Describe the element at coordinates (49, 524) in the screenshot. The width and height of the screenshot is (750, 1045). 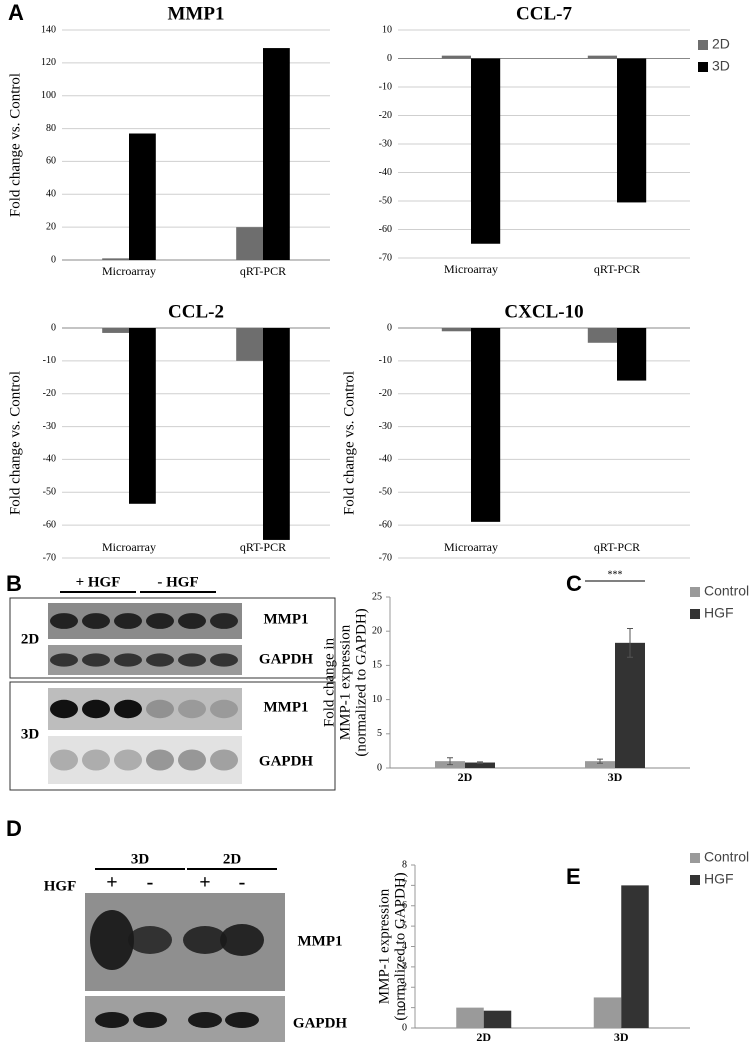
I see `y-tick-label: -60` at that location.